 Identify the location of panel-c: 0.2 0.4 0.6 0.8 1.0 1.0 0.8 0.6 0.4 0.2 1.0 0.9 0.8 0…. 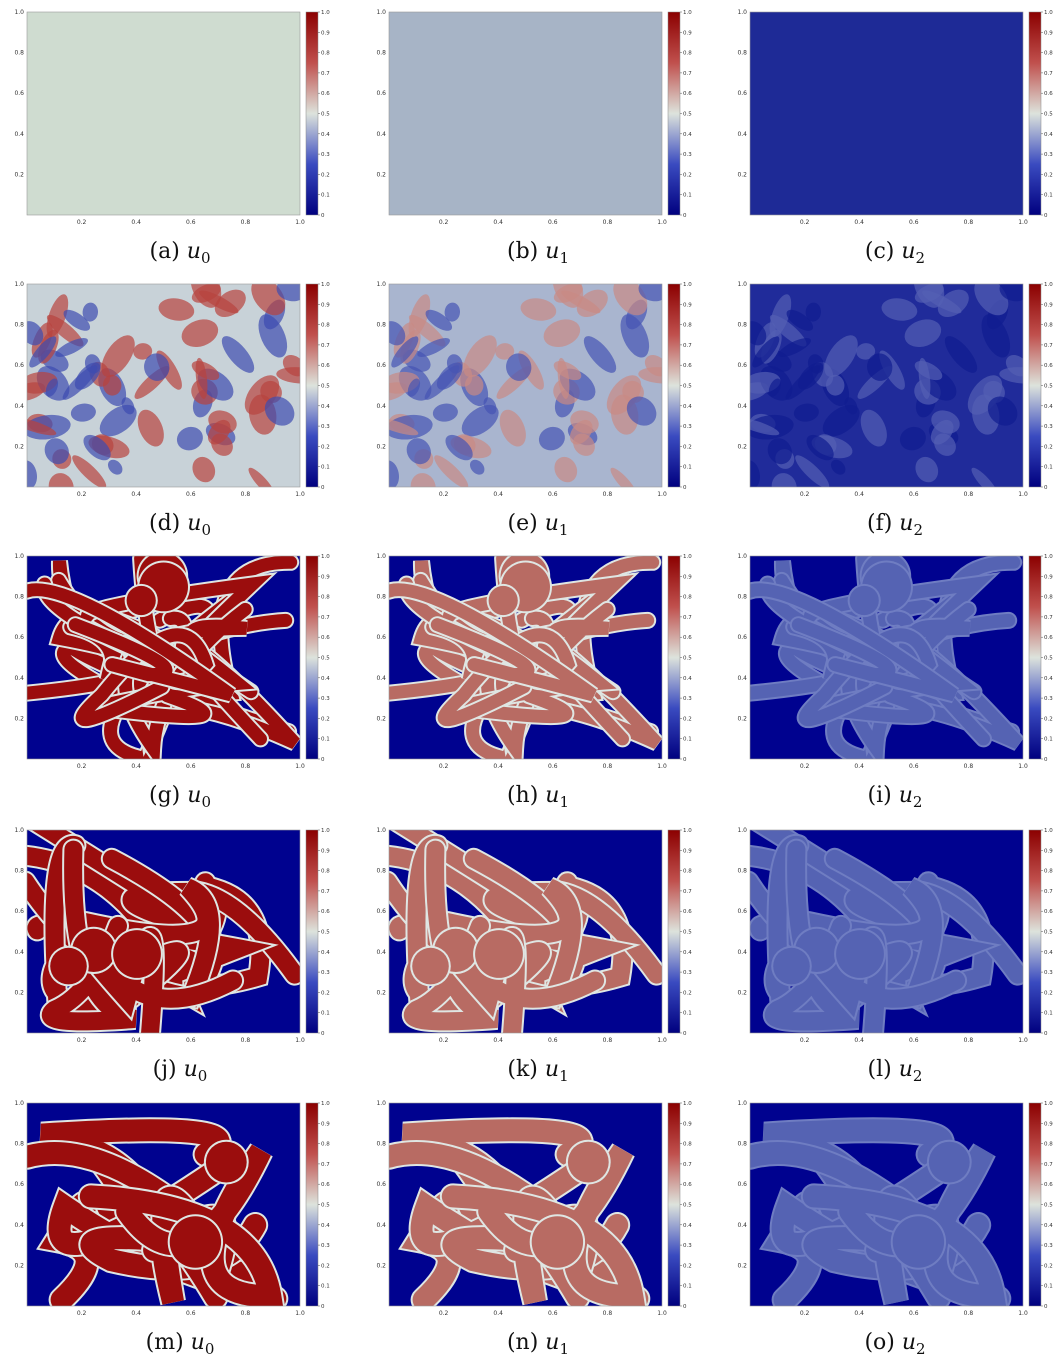
(895, 138).